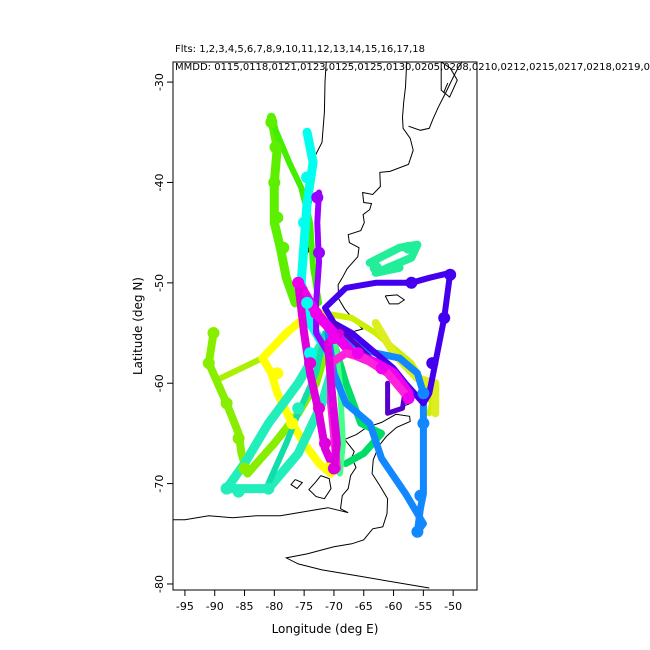 This screenshot has height=650, width=650. I want to click on x-tick-label: -75, so click(304, 606).